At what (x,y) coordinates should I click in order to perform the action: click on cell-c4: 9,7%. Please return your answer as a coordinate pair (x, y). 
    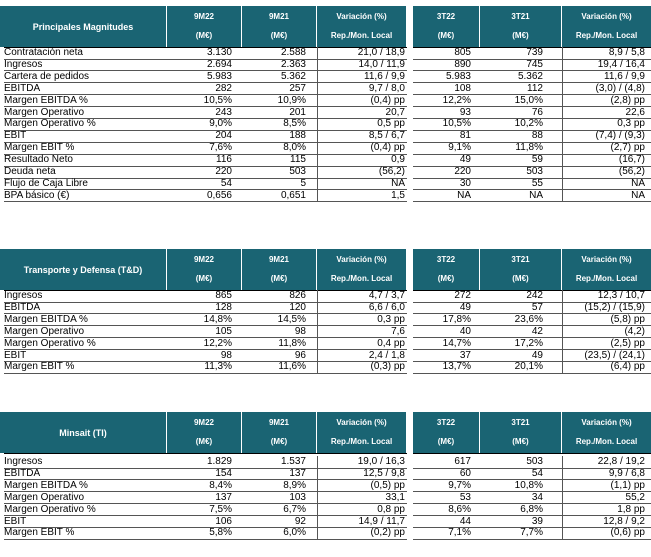
    Looking at the image, I should click on (459, 485).